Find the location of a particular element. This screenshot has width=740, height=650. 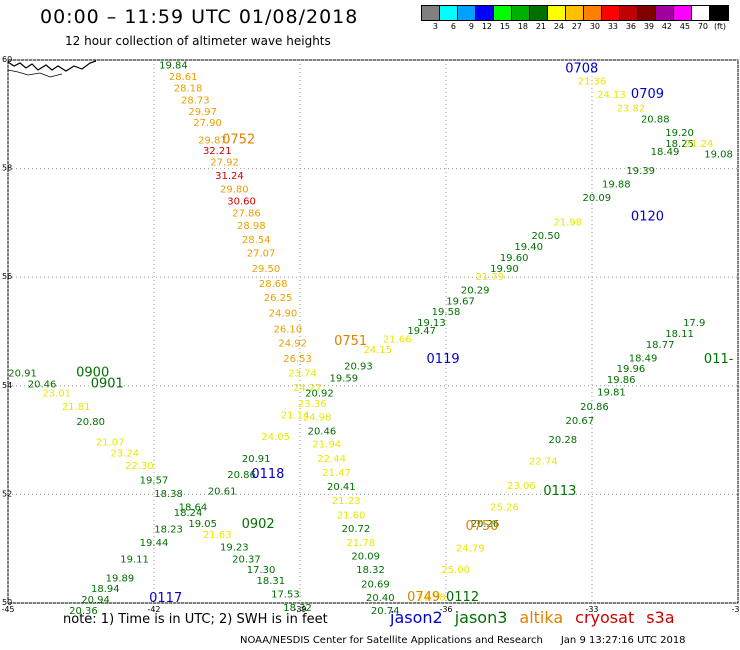

pass-label: 0901 is located at coordinates (107, 383).